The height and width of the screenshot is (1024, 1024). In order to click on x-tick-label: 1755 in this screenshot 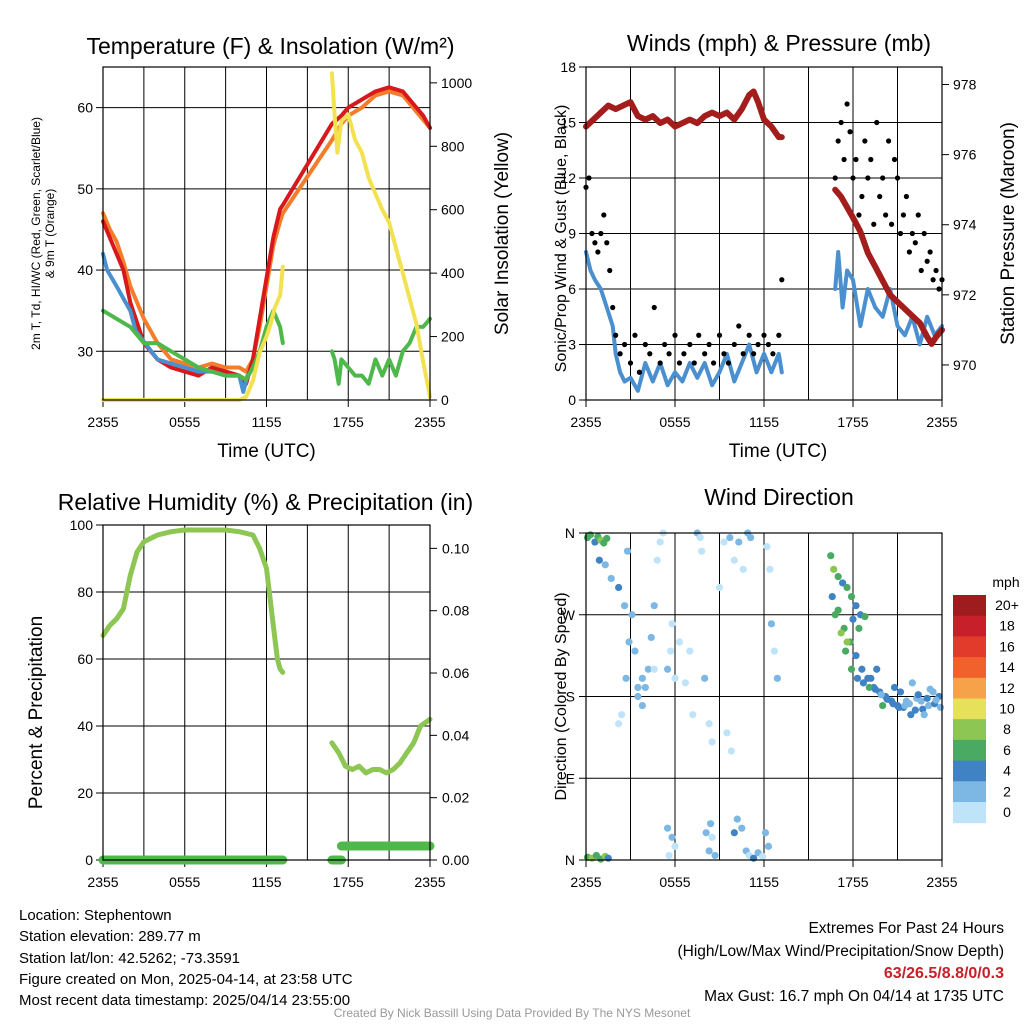, I will do `click(348, 882)`.